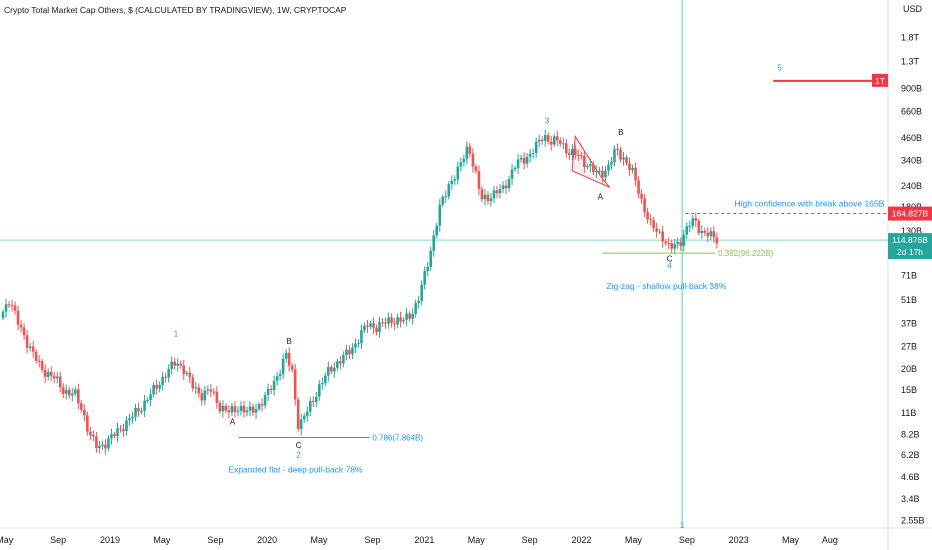 This screenshot has height=550, width=932. I want to click on x-tick-label: May, so click(7, 540).